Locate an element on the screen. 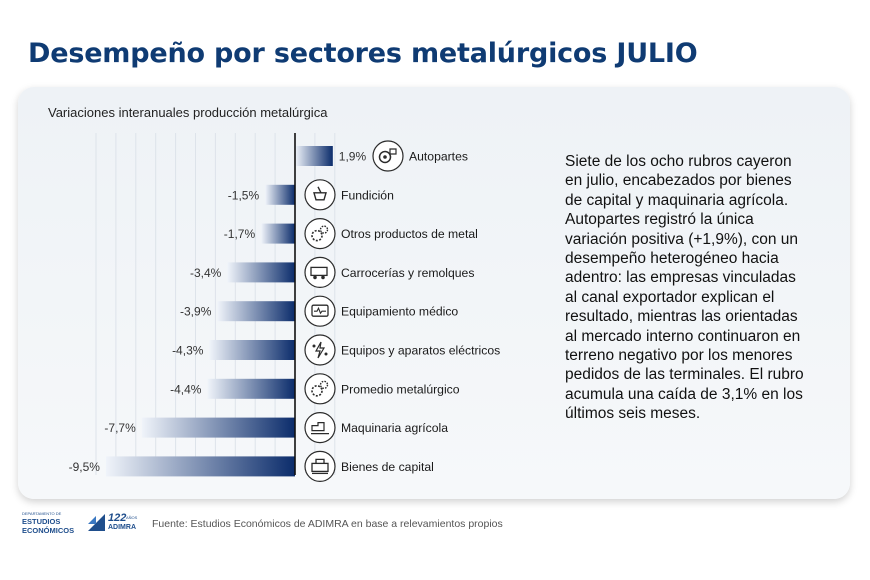  data-label: -1,5% is located at coordinates (244, 195).